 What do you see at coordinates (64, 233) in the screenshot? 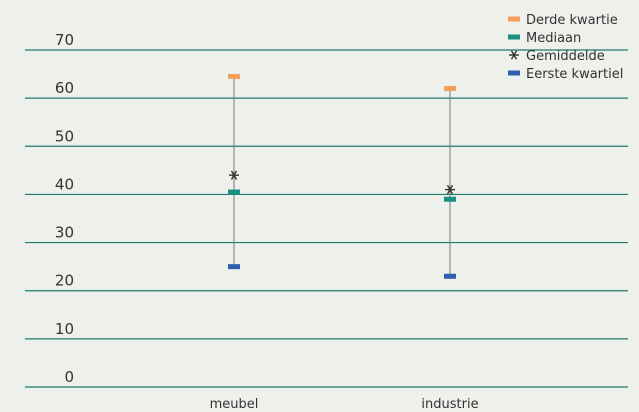
I see `y-tick-label: 30` at bounding box center [64, 233].